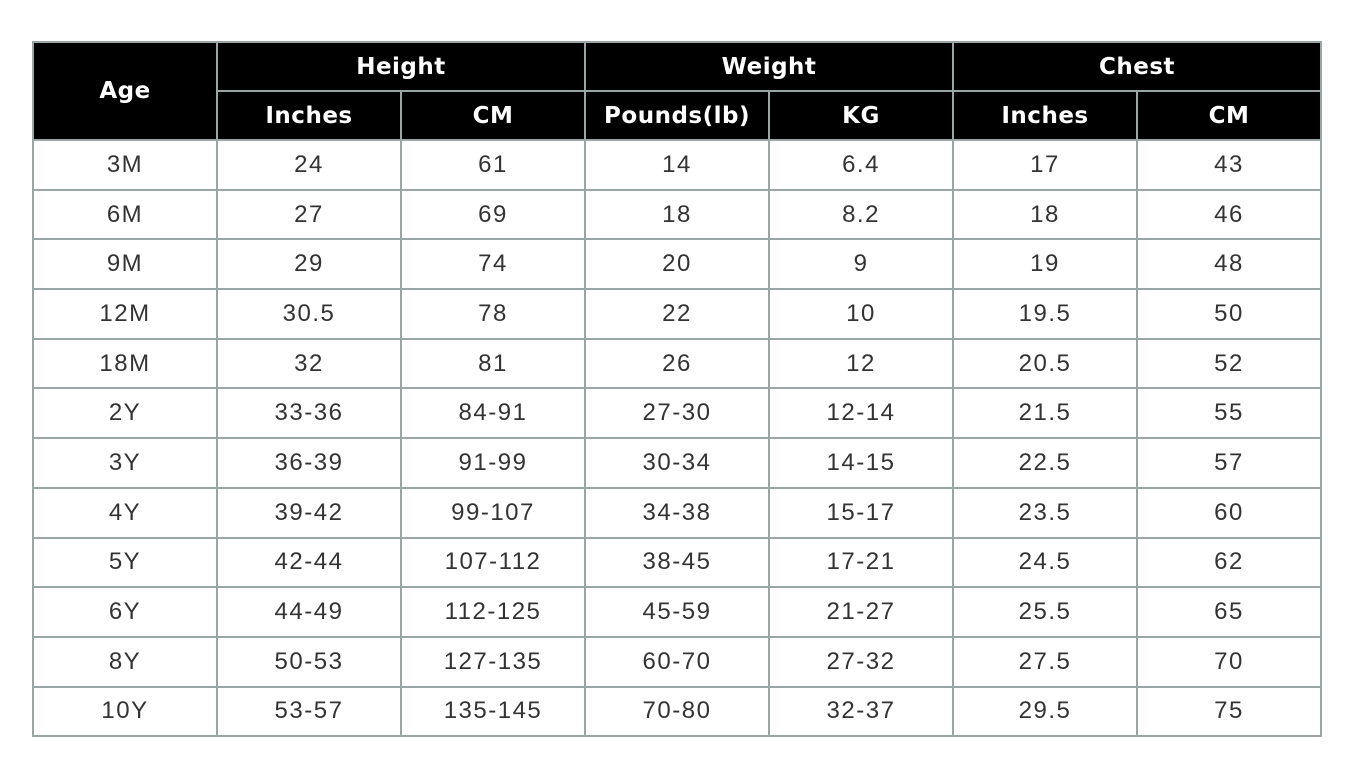 Image resolution: width=1346 pixels, height=778 pixels. What do you see at coordinates (125, 512) in the screenshot?
I see `cell-age: 4Y` at bounding box center [125, 512].